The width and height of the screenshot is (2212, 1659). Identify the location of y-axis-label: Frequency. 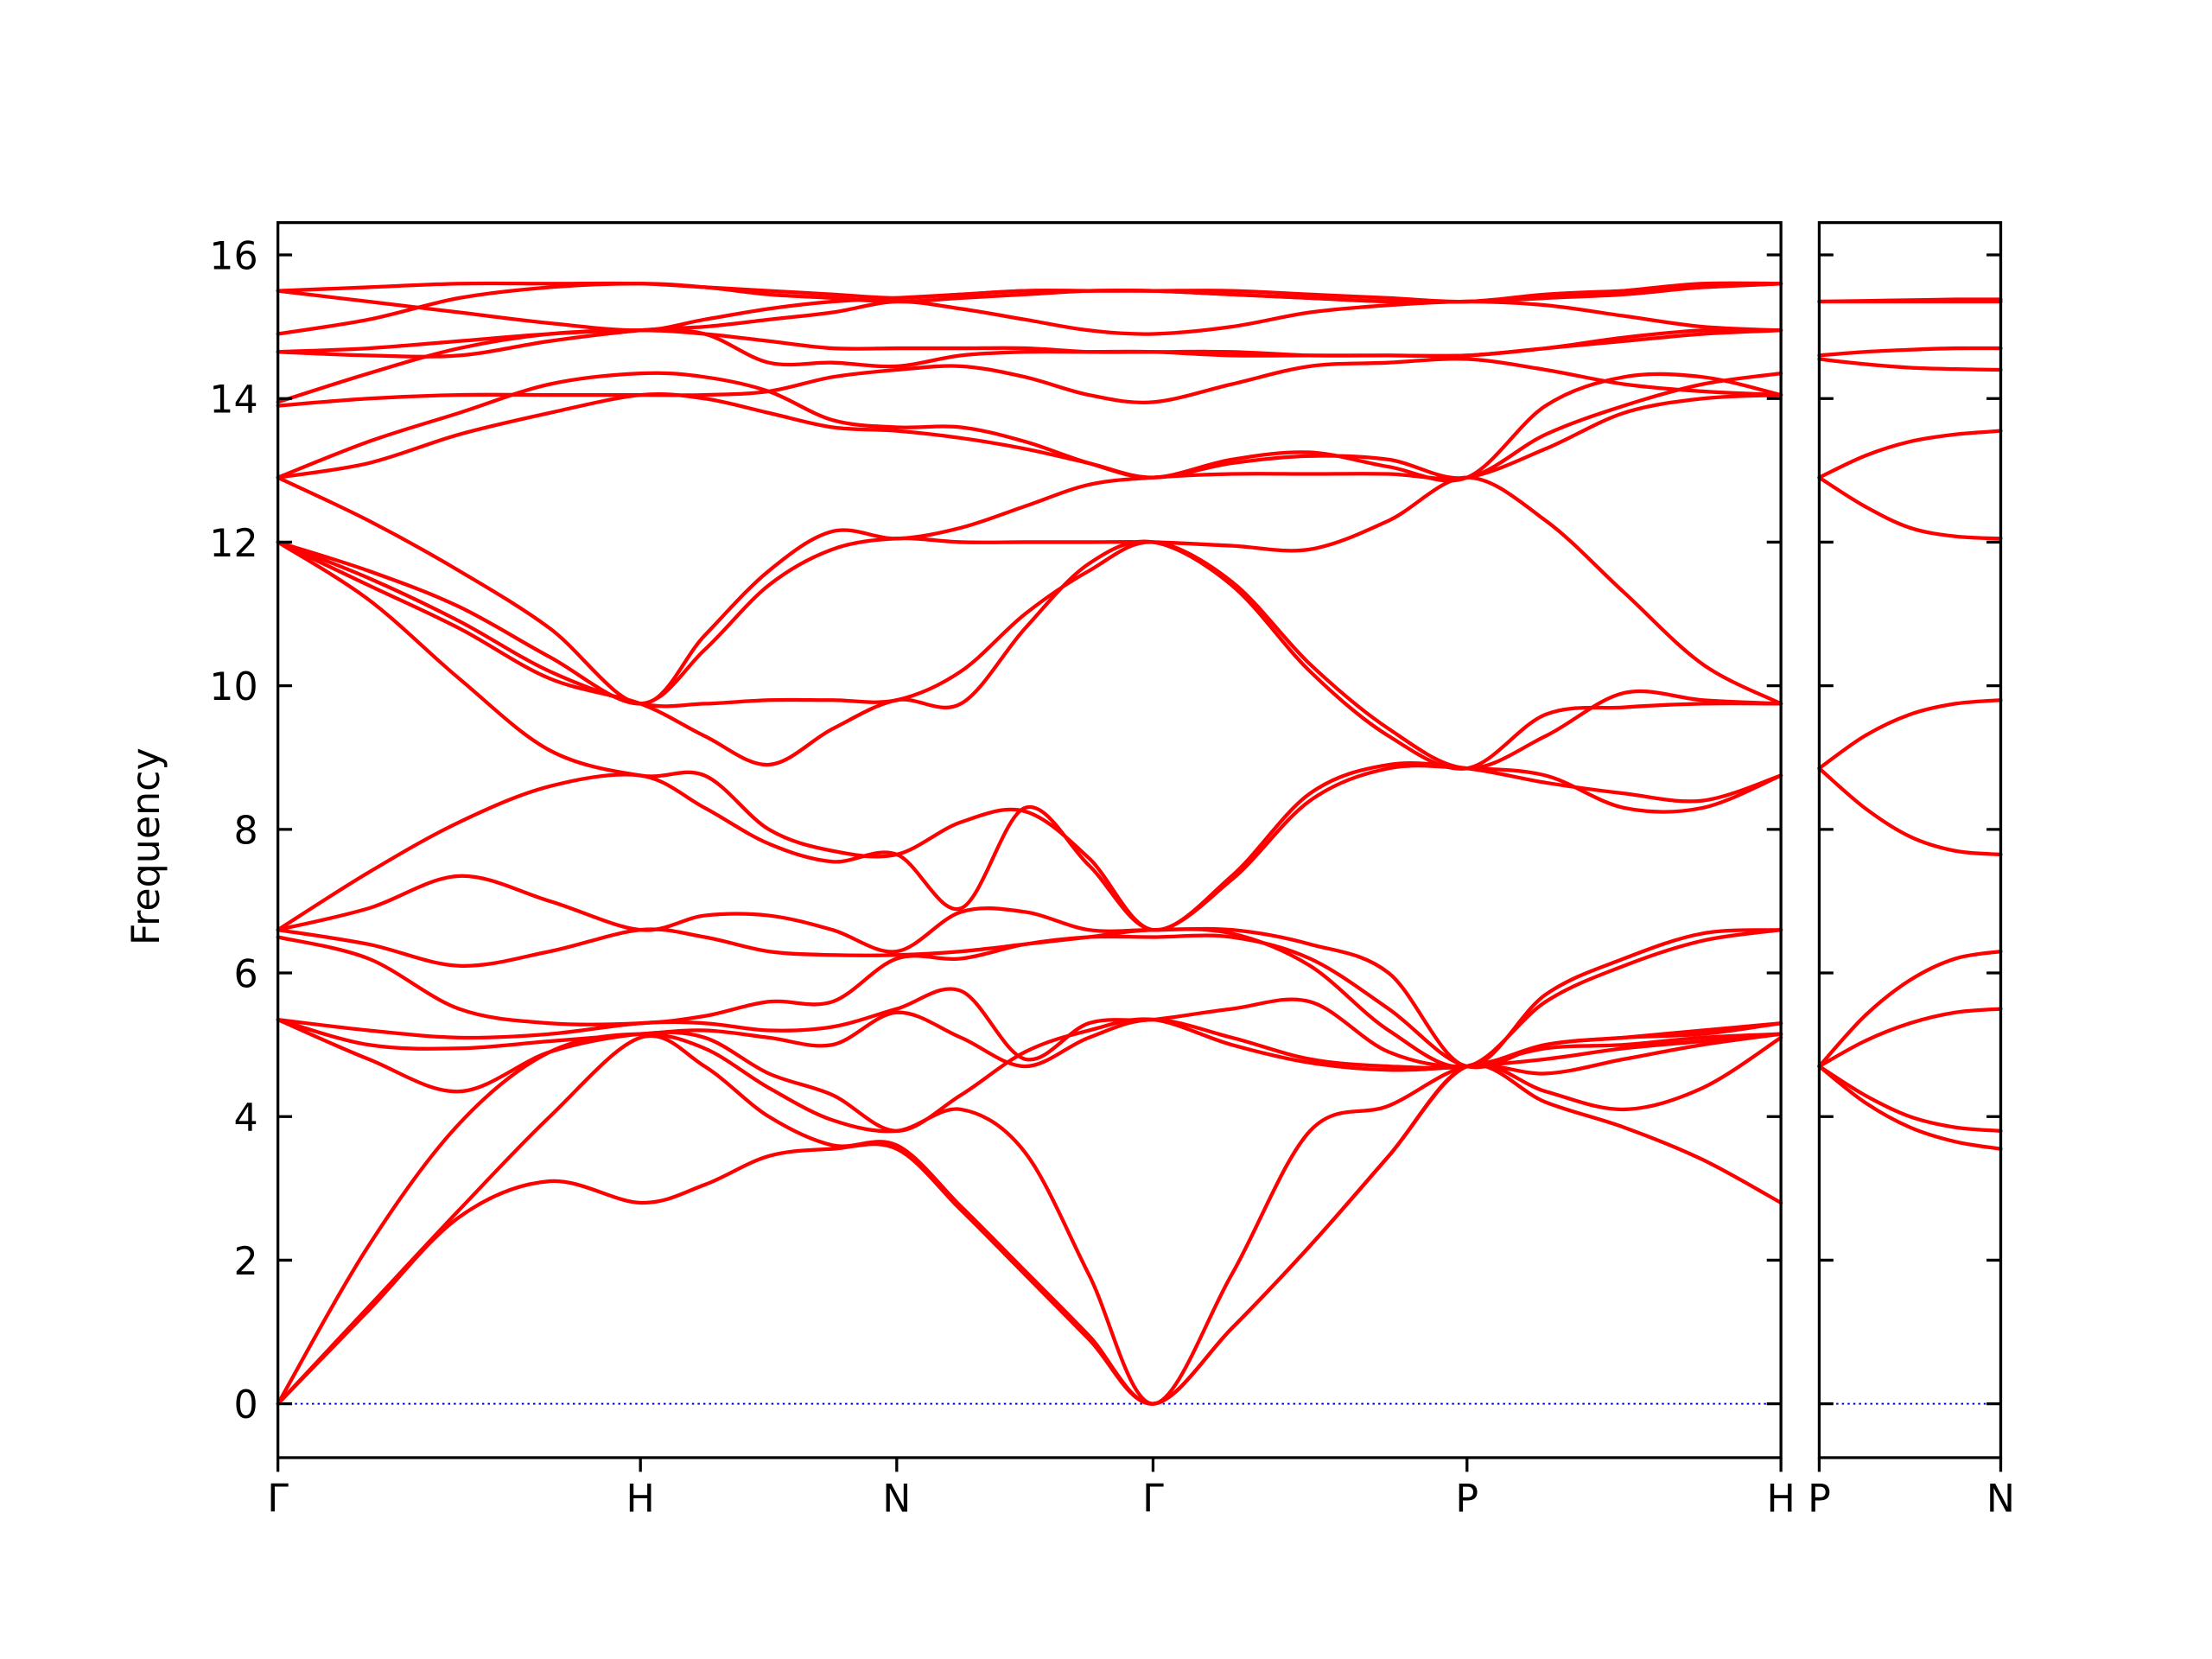
(146, 846).